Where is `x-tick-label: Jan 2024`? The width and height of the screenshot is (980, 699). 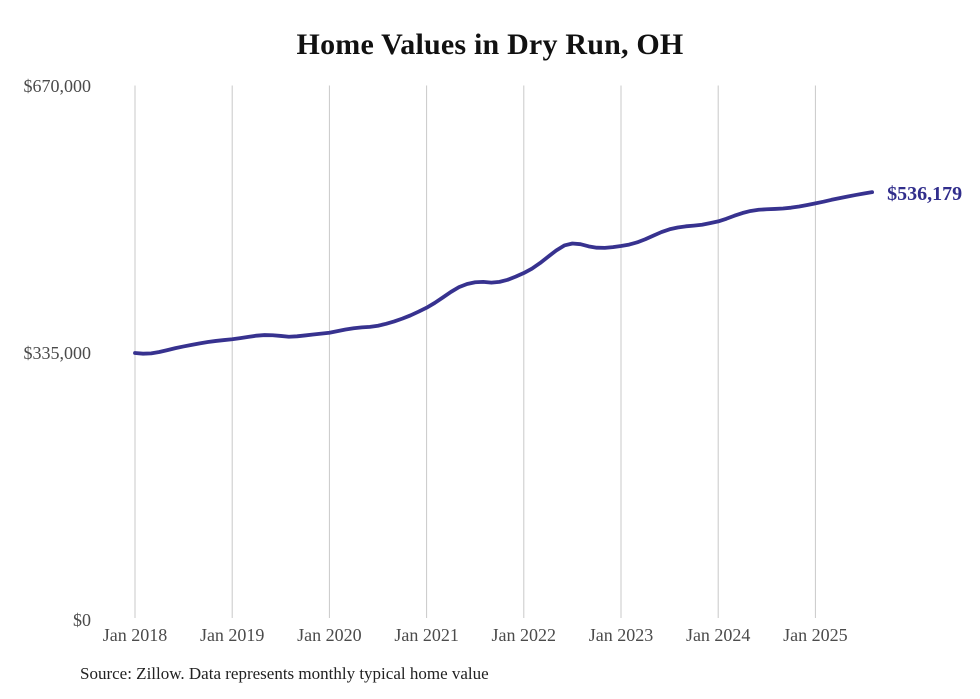
x-tick-label: Jan 2024 is located at coordinates (718, 635).